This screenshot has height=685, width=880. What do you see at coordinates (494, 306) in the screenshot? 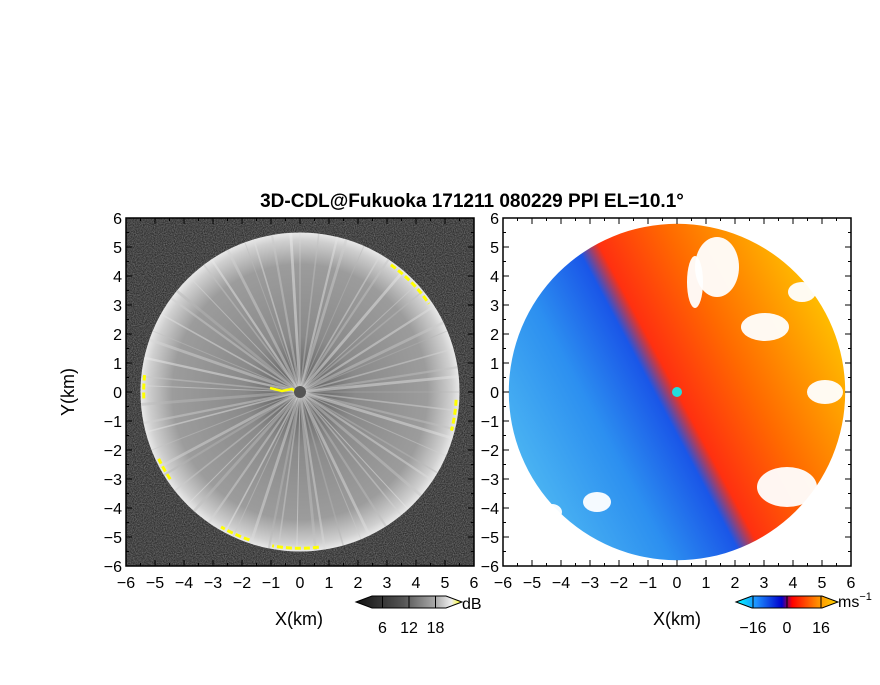
I see `velocity-y-tick-label: 3` at bounding box center [494, 306].